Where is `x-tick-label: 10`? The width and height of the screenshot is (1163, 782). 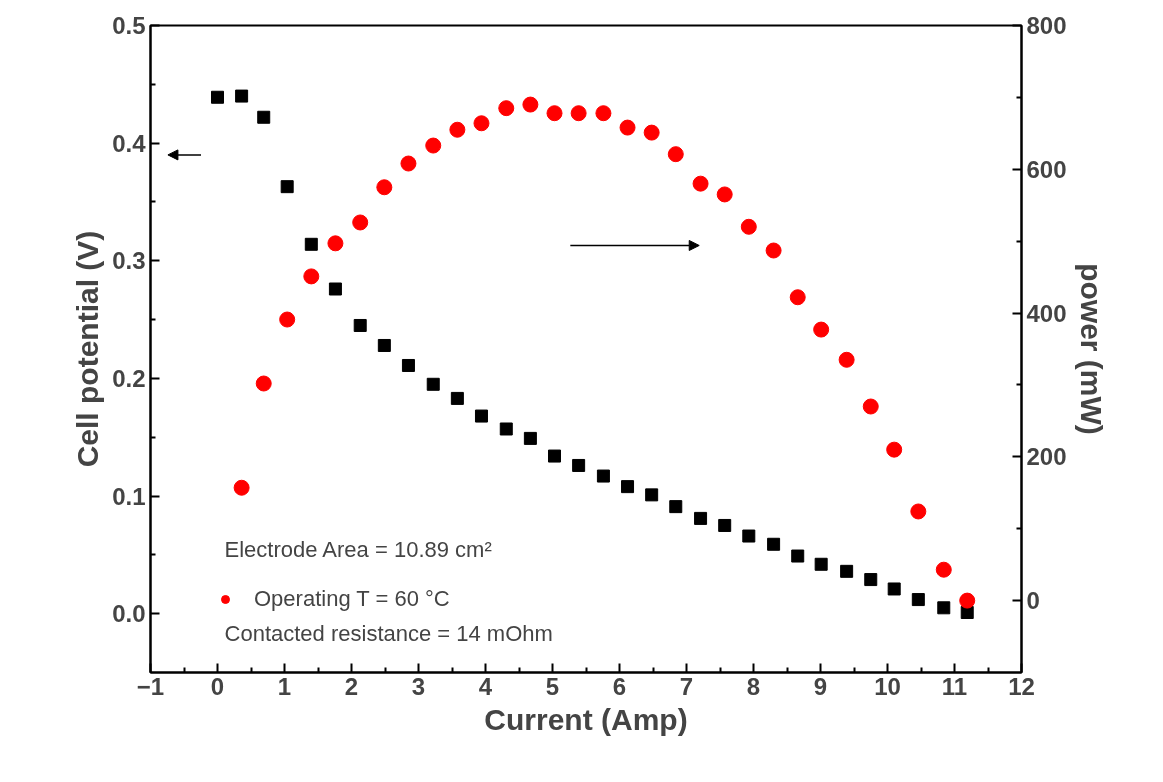 x-tick-label: 10 is located at coordinates (887, 686).